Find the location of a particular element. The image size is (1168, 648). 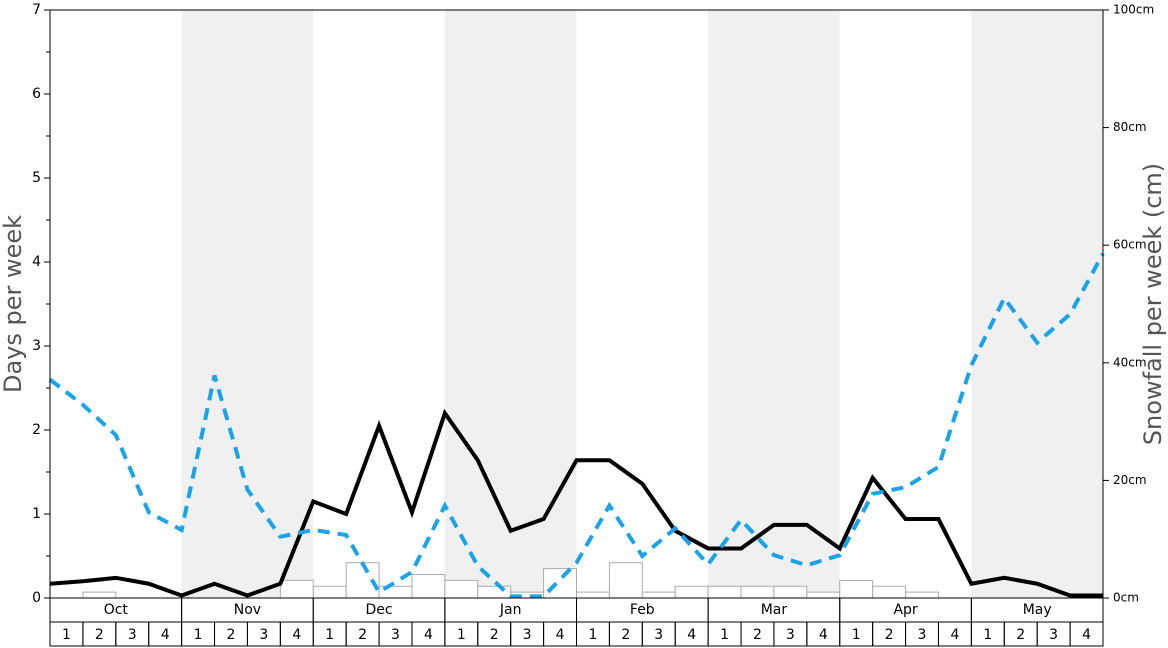

y2-tick-label: 20cm is located at coordinates (1130, 480).